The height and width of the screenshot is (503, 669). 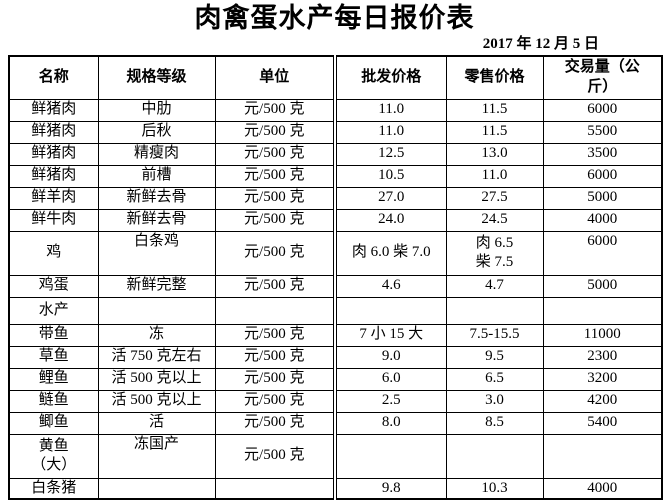 What do you see at coordinates (53, 488) in the screenshot?
I see `cell-name: 白条猪` at bounding box center [53, 488].